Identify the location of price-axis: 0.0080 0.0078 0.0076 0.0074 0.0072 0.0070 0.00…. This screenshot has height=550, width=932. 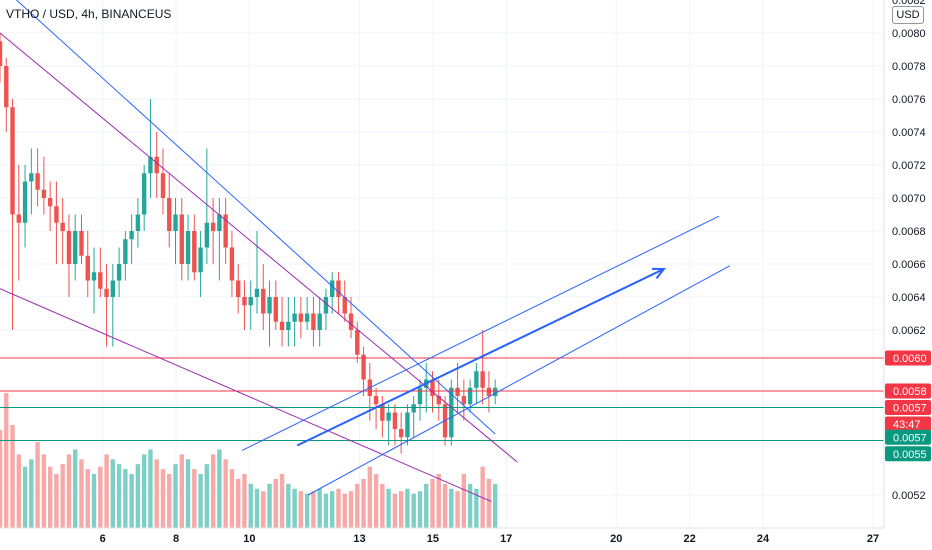
(909, 251).